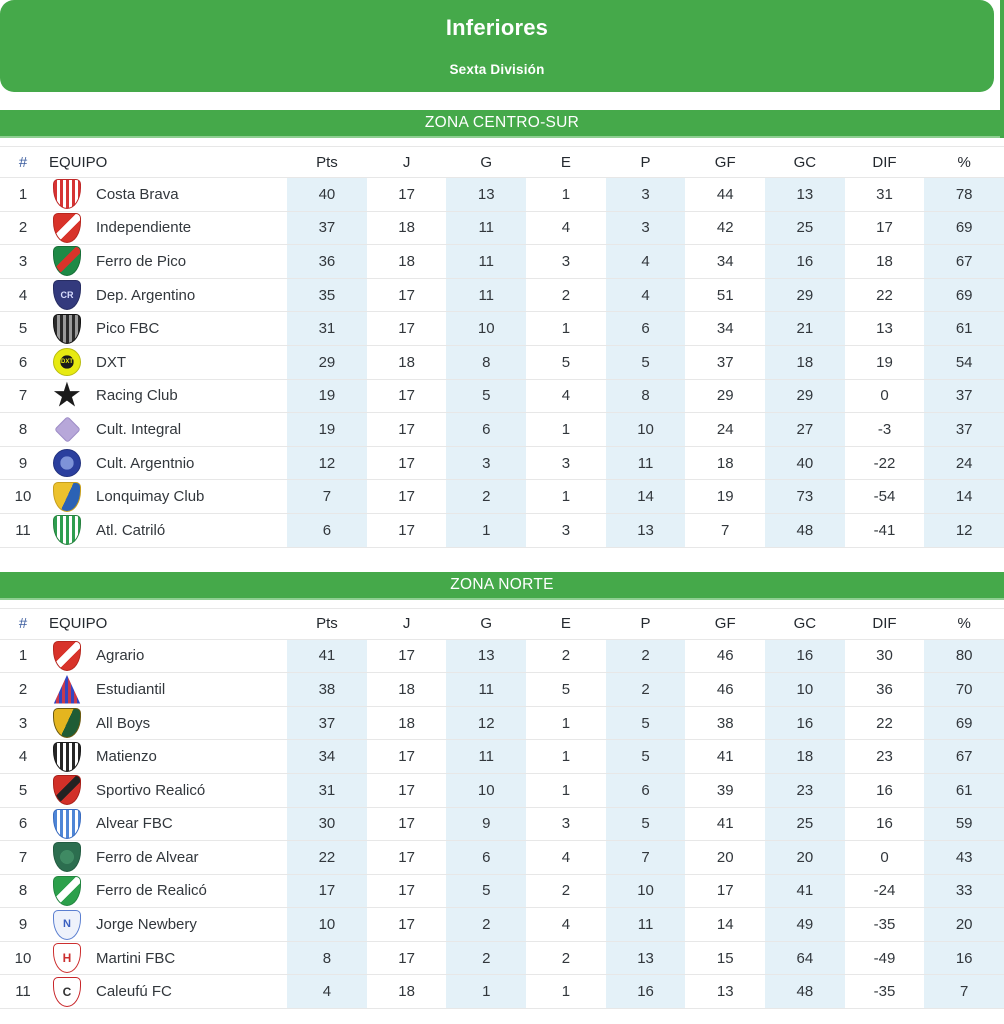  Describe the element at coordinates (805, 824) in the screenshot. I see `stat-cell: 25` at that location.